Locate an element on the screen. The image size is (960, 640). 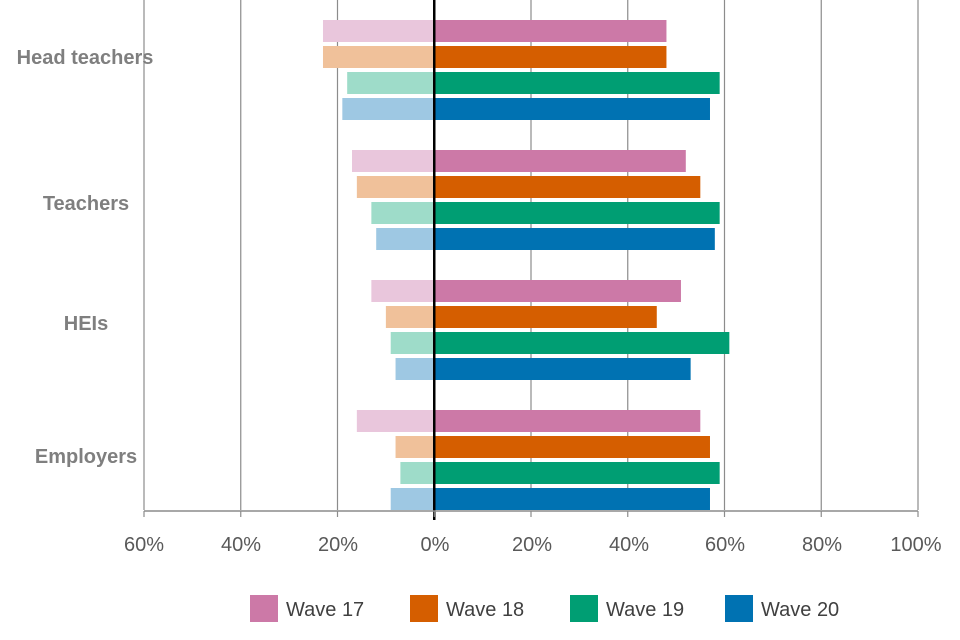
category-labels: Head teachers Teachers HEIs Employers is located at coordinates (85, 257).